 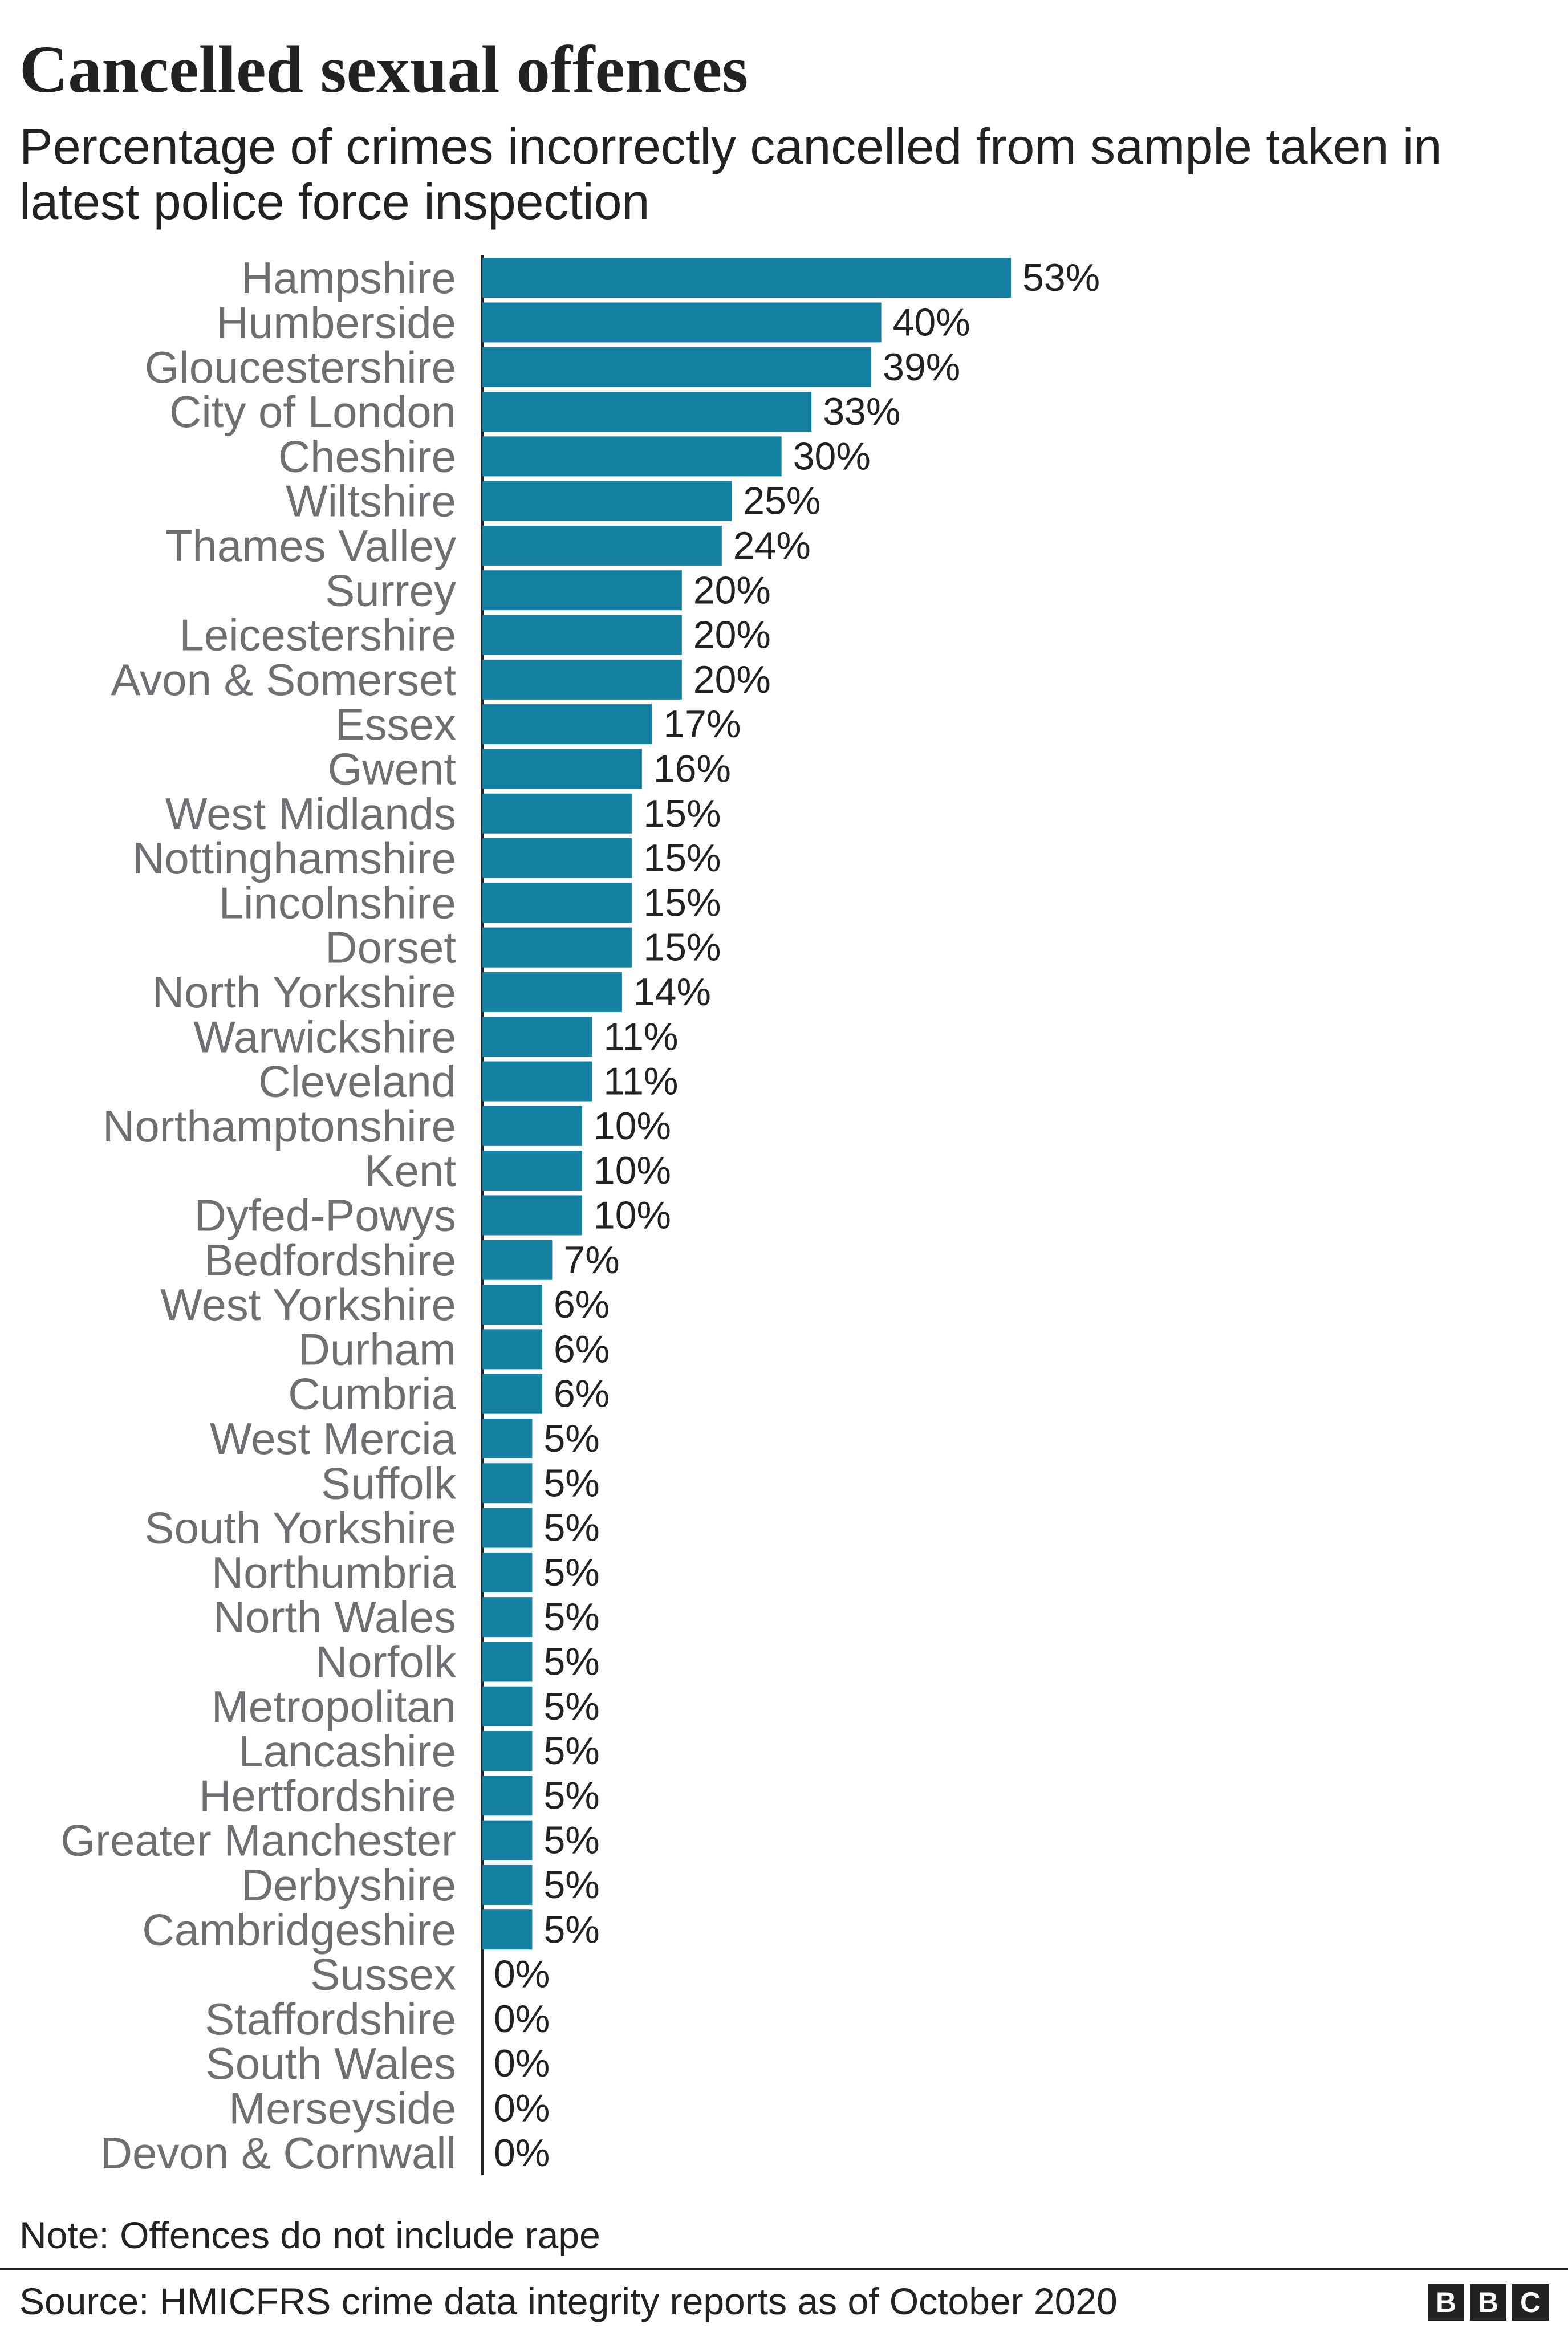 What do you see at coordinates (384, 69) in the screenshot?
I see `chart-title: Cancelled sexual offences` at bounding box center [384, 69].